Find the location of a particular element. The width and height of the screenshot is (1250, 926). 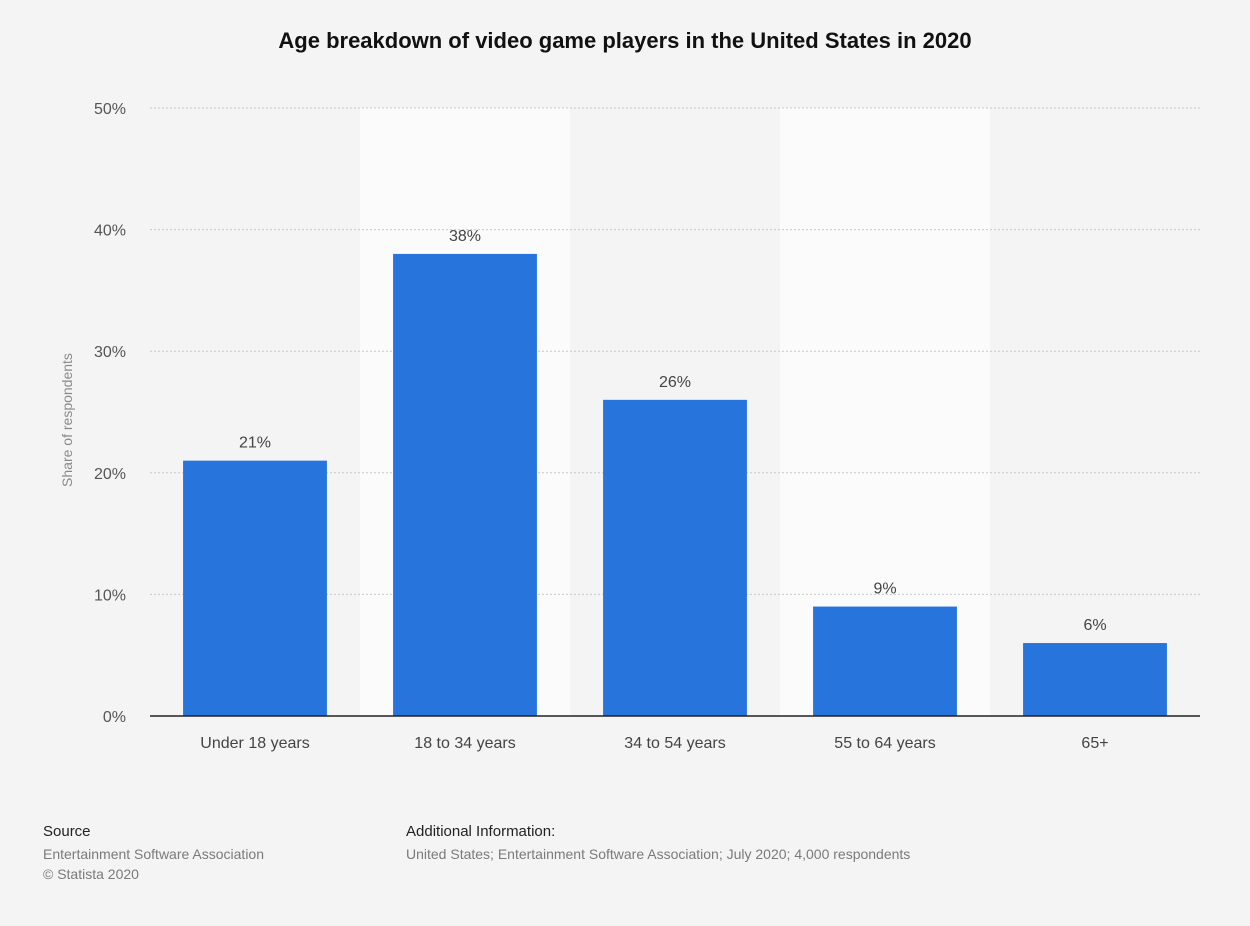

y-axis-title: Share of respondents is located at coordinates (67, 420).